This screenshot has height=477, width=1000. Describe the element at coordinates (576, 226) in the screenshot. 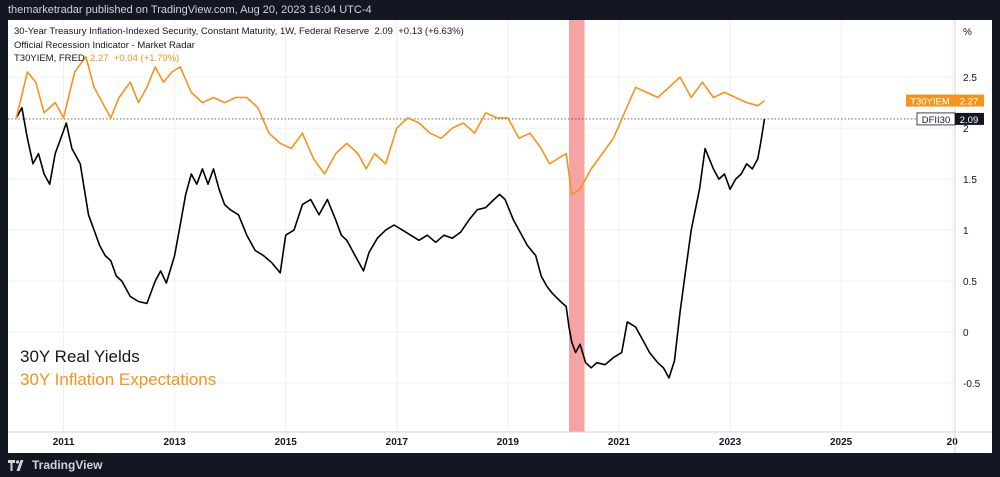

I see `recession-band` at that location.